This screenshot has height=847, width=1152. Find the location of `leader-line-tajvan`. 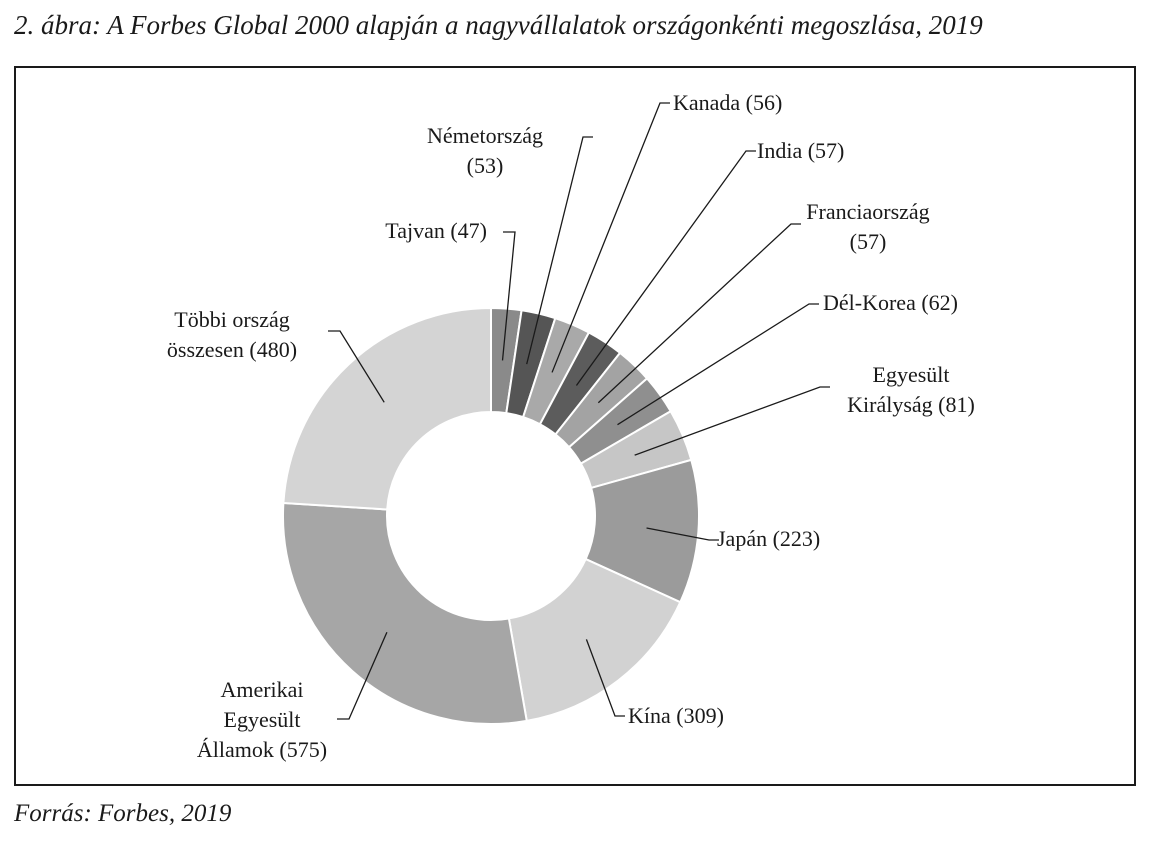

leader-line-tajvan is located at coordinates (508, 296).